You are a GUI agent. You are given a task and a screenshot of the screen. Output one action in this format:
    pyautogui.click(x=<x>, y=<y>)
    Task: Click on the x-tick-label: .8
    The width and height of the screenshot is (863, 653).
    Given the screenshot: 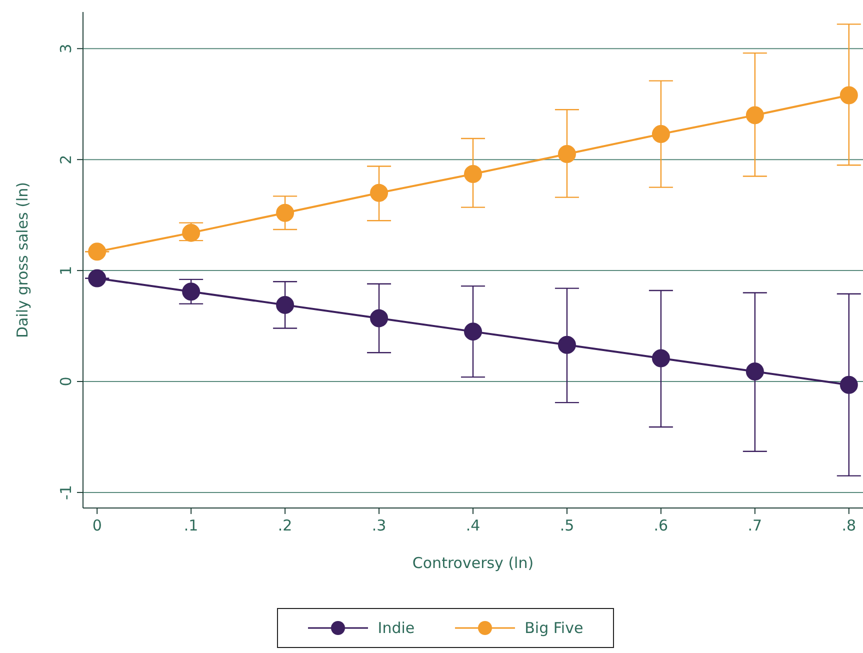 What is the action you would take?
    pyautogui.click(x=849, y=525)
    